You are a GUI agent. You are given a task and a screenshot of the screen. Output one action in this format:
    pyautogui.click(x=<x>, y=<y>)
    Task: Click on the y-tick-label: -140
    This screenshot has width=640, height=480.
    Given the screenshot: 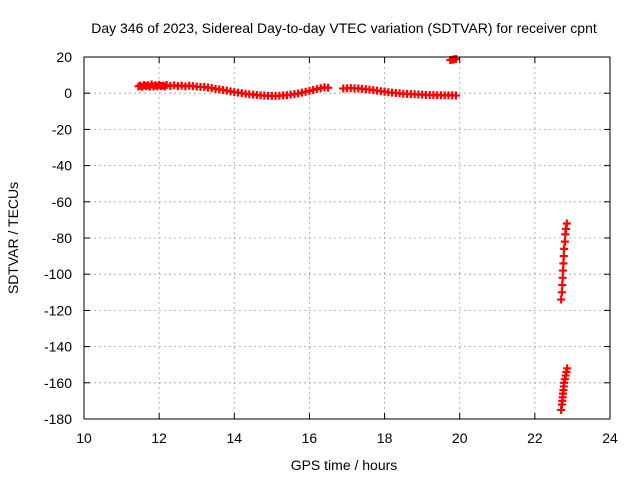 What is the action you would take?
    pyautogui.click(x=58, y=347)
    